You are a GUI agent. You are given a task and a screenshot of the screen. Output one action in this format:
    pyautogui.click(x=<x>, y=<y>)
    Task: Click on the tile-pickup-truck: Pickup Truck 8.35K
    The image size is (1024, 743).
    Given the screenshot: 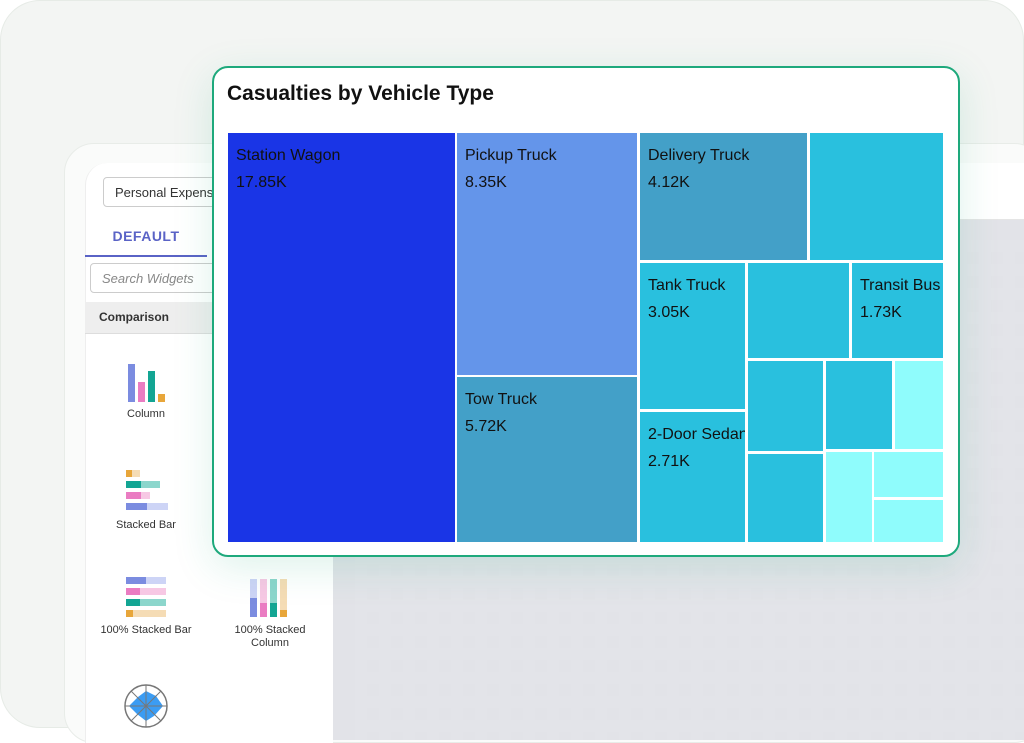 What is the action you would take?
    pyautogui.click(x=547, y=254)
    